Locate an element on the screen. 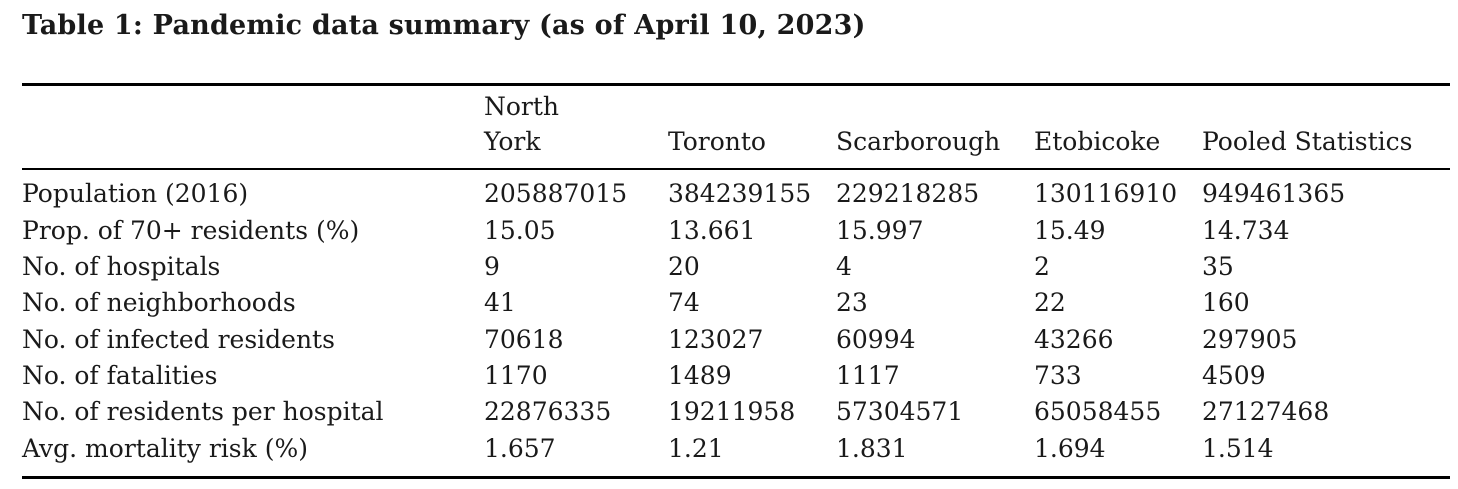 The height and width of the screenshot is (489, 1458). table-cell: 35 is located at coordinates (1218, 266).